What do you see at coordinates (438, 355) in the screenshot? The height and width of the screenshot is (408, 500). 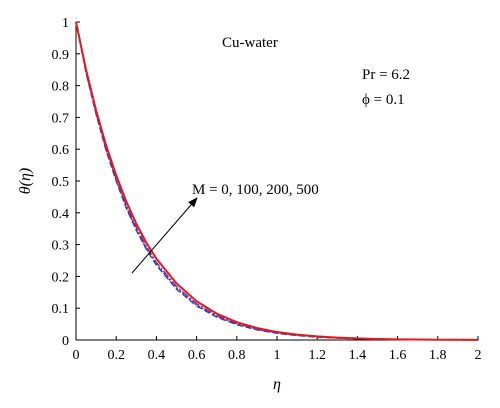 I see `x-tick-label: 1.8` at bounding box center [438, 355].